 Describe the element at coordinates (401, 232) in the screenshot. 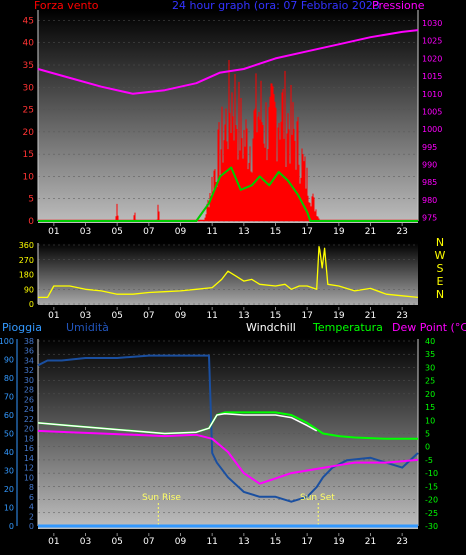

I see `wind-x-tick-label: 23` at that location.